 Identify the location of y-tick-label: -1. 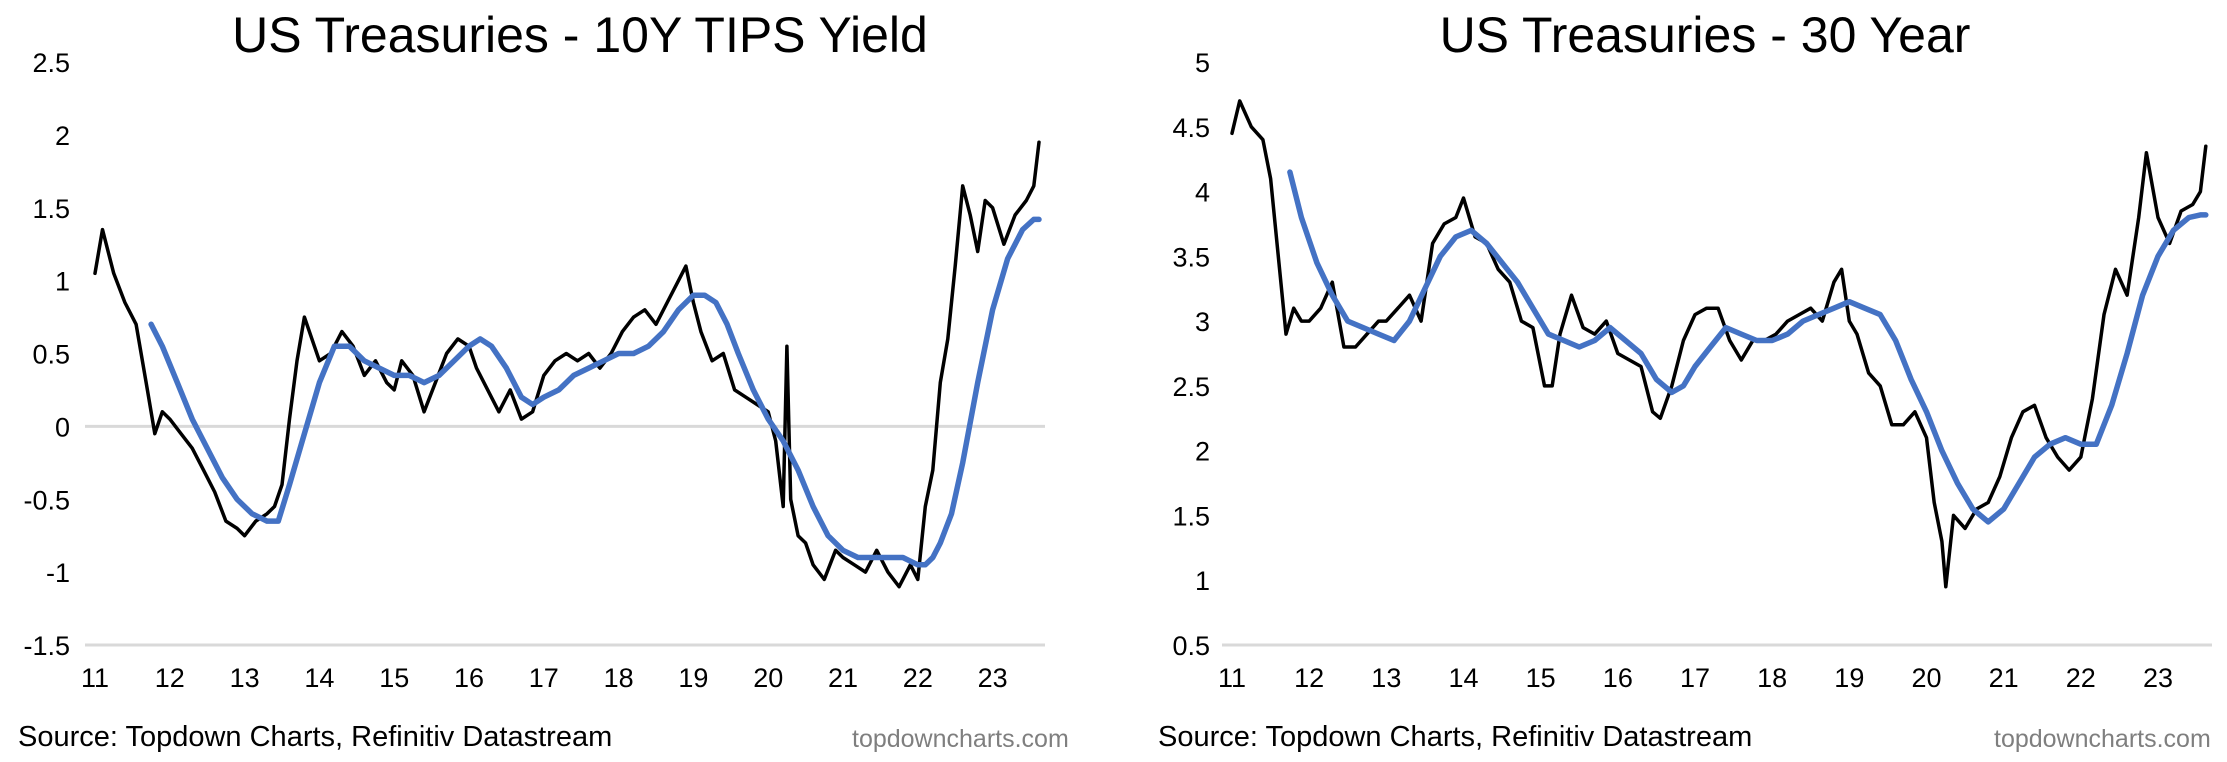
(58, 573).